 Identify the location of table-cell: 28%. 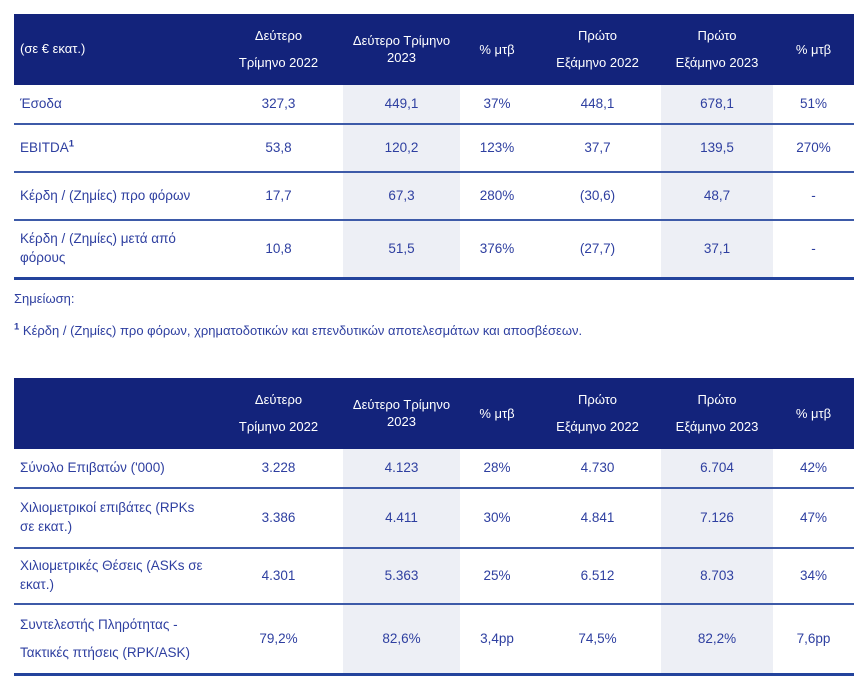
(497, 469).